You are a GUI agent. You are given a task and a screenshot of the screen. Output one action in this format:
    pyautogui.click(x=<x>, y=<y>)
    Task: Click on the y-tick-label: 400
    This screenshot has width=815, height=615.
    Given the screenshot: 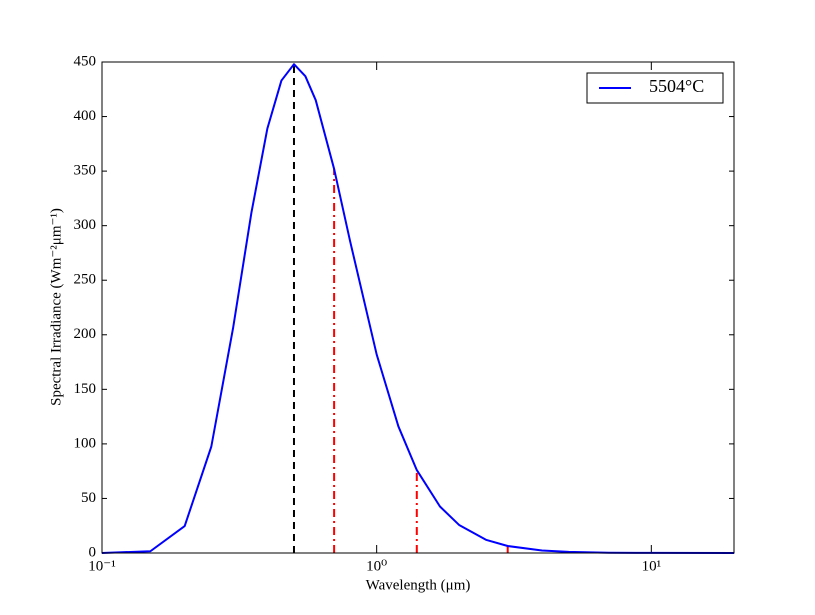 What is the action you would take?
    pyautogui.click(x=85, y=116)
    